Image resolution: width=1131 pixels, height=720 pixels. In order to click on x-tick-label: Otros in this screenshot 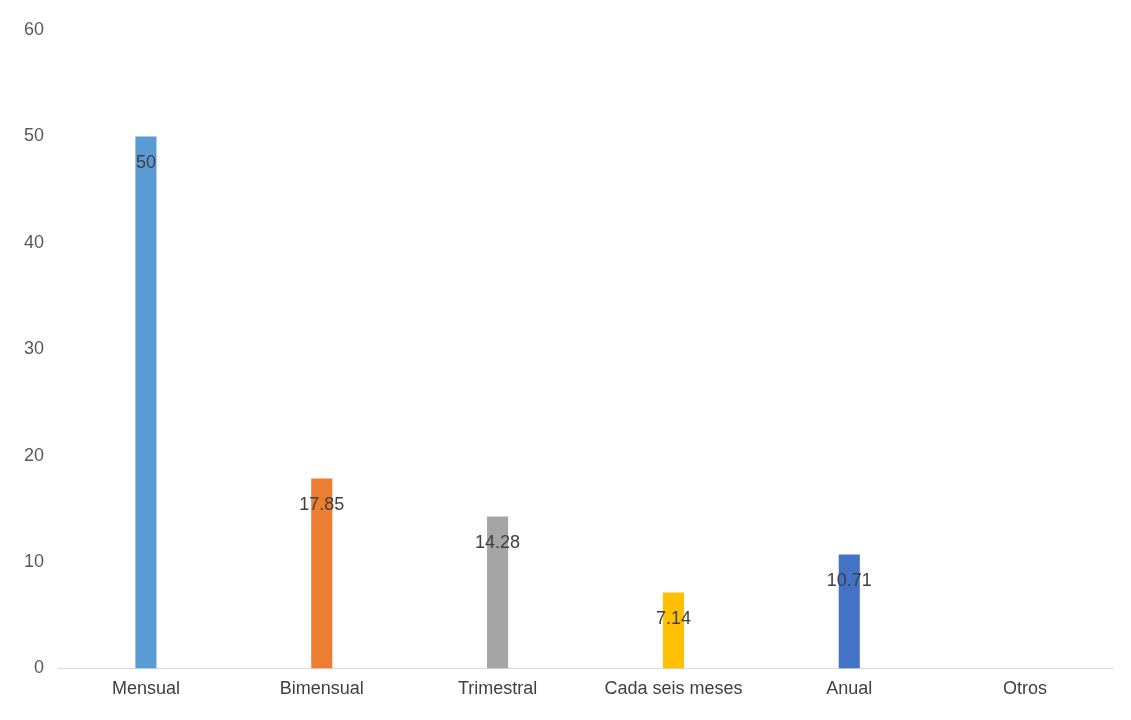, I will do `click(1025, 688)`.